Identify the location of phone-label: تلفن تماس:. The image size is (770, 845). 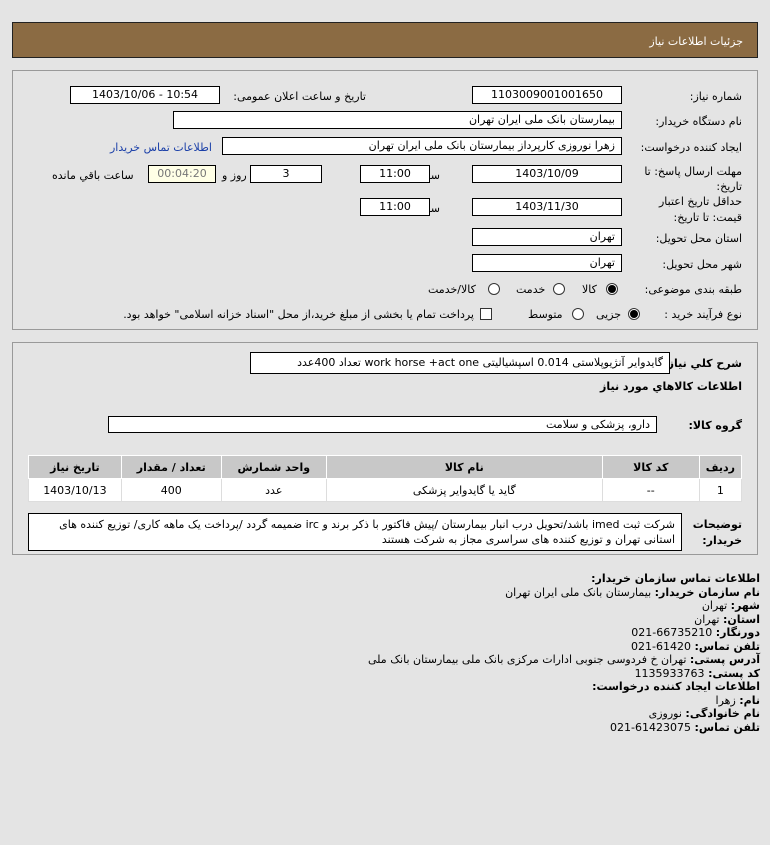
(727, 646).